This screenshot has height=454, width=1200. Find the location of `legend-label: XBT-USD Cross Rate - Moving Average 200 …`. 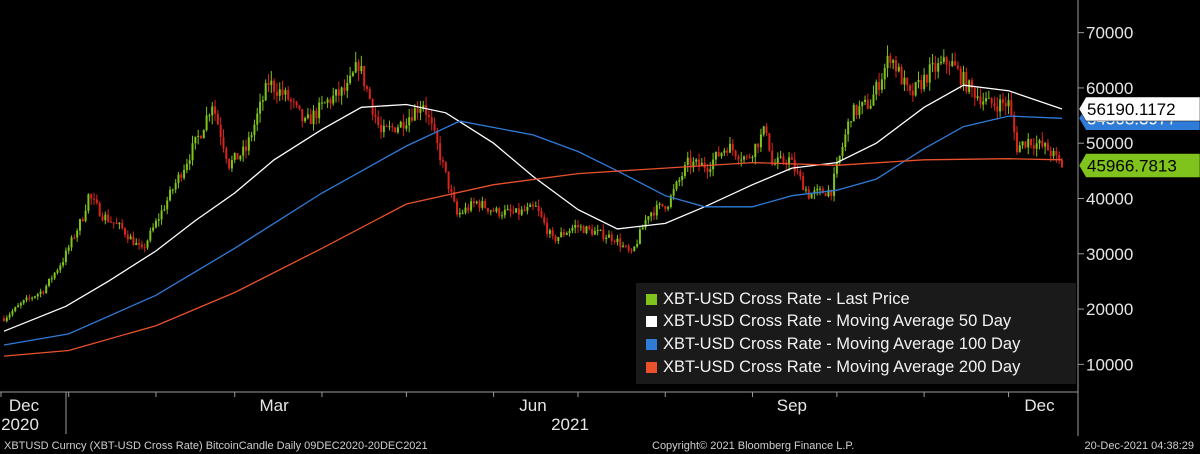

legend-label: XBT-USD Cross Rate - Moving Average 200 … is located at coordinates (842, 366).